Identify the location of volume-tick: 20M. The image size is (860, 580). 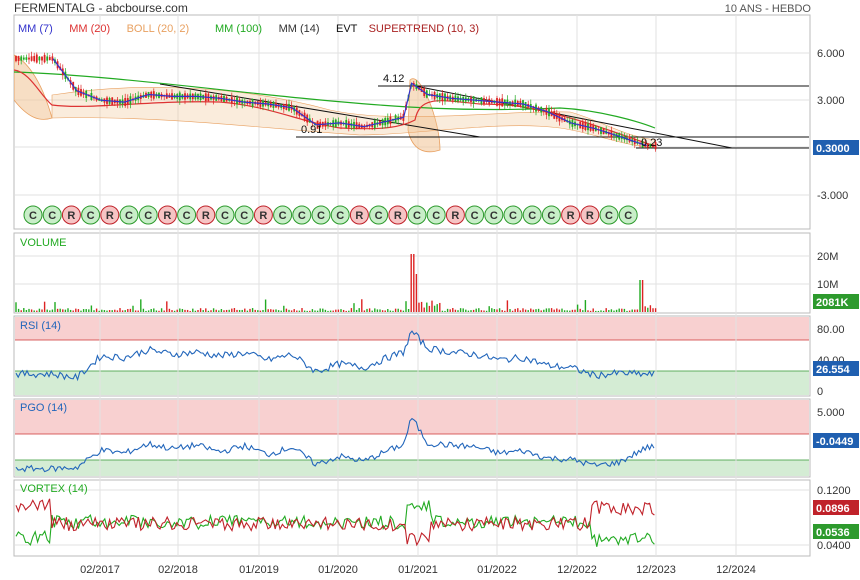
(827, 257).